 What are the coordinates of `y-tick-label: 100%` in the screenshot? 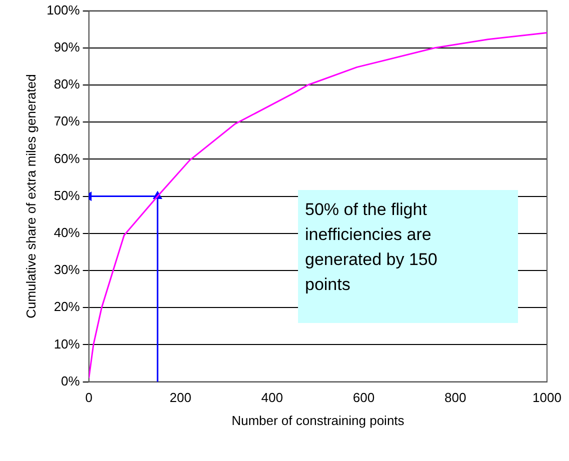 It's located at (63, 10).